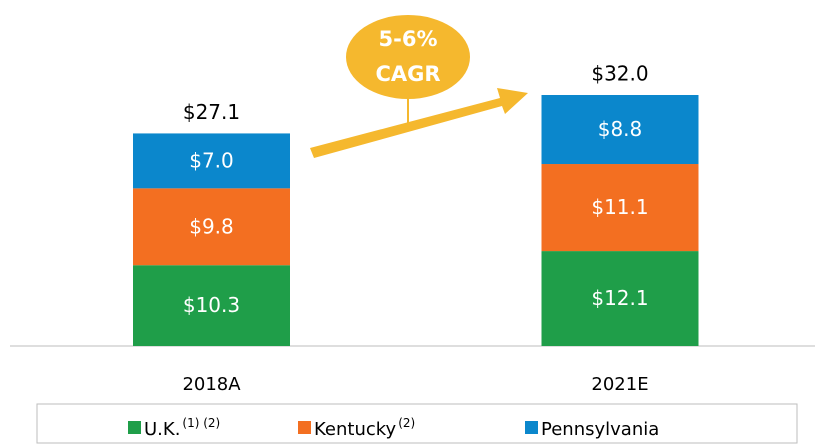 This screenshot has width=815, height=444. Describe the element at coordinates (419, 123) in the screenshot. I see `growth-arrow` at that location.